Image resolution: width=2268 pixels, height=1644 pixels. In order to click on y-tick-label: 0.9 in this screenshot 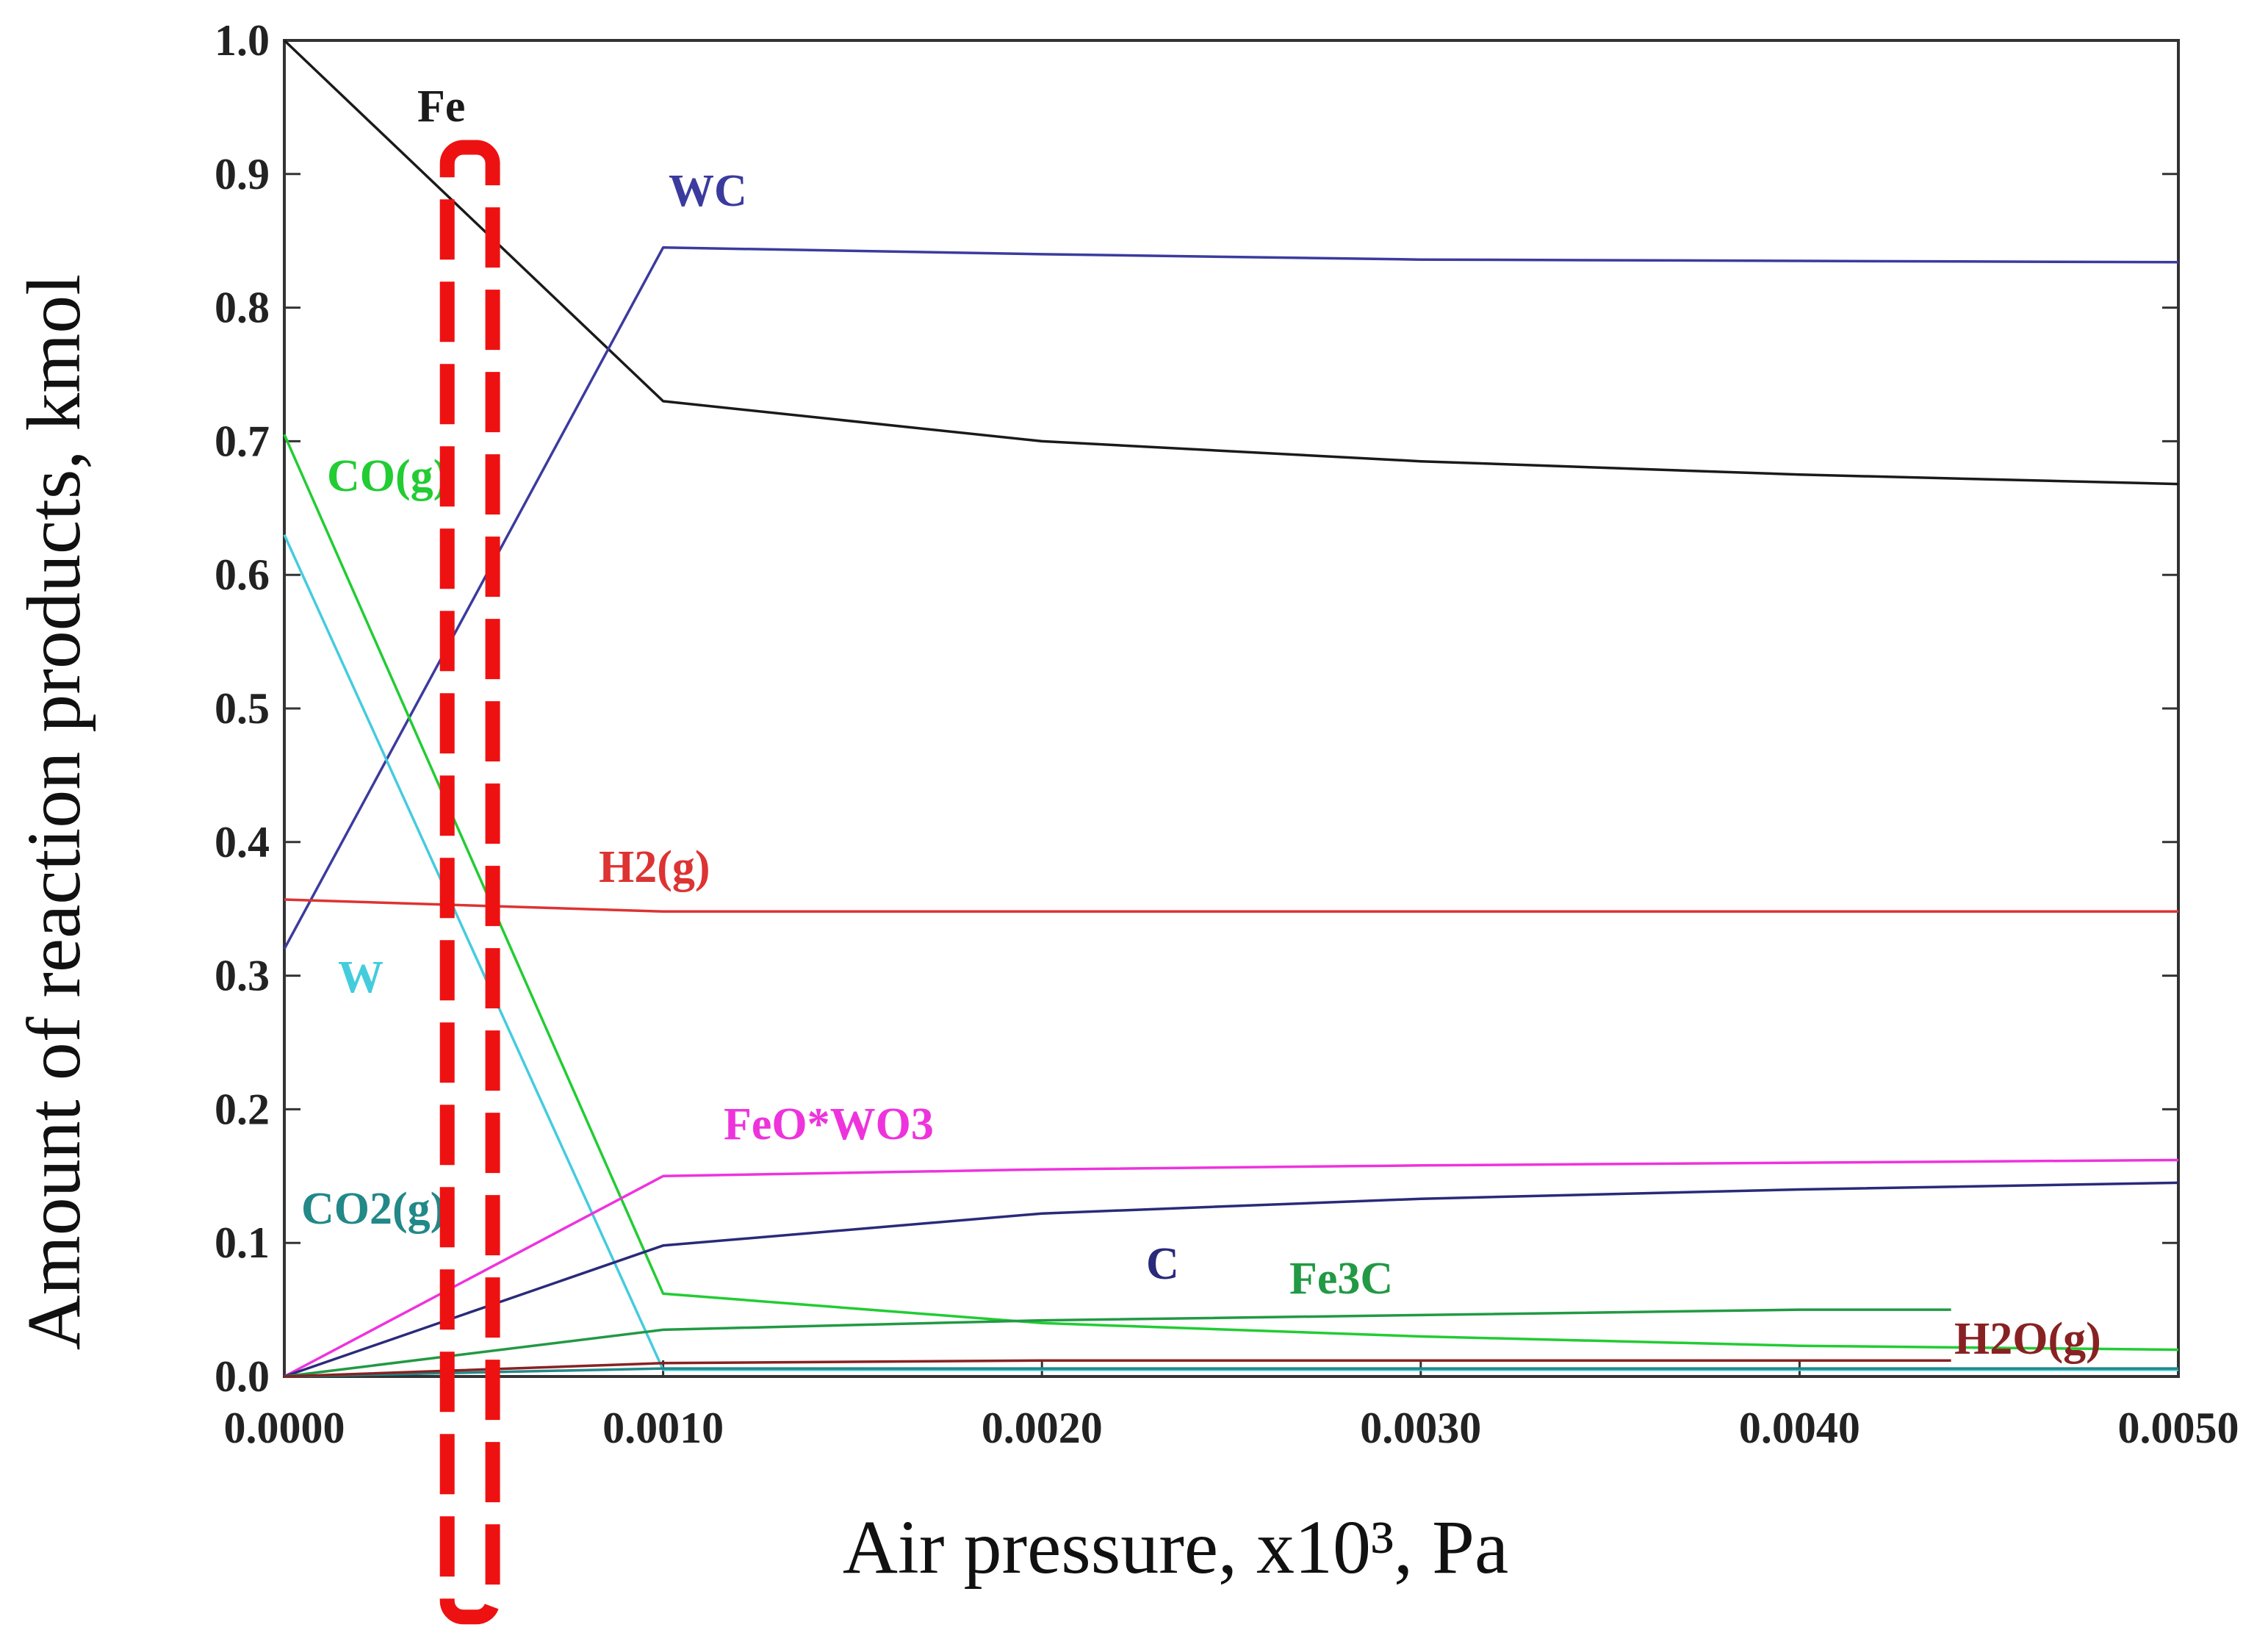, I will do `click(243, 174)`.